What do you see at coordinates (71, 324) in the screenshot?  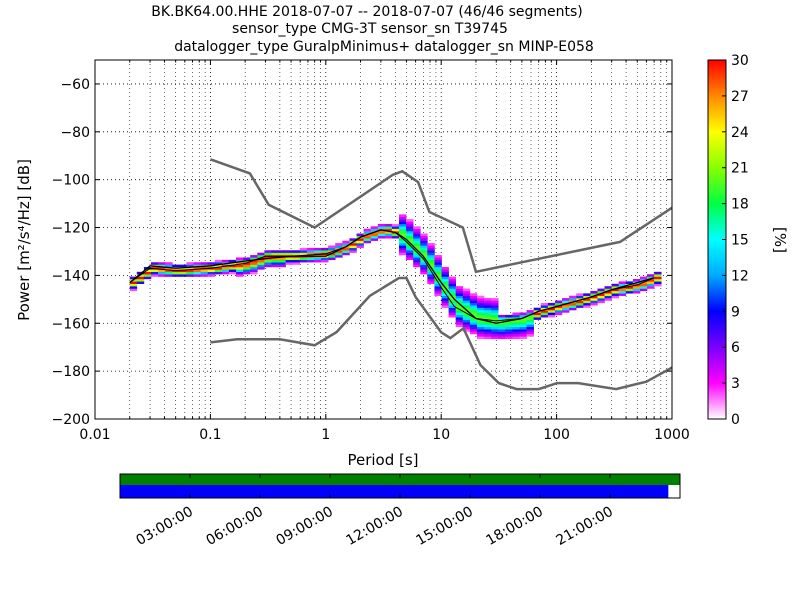 I see `y-tick-label: −160` at bounding box center [71, 324].